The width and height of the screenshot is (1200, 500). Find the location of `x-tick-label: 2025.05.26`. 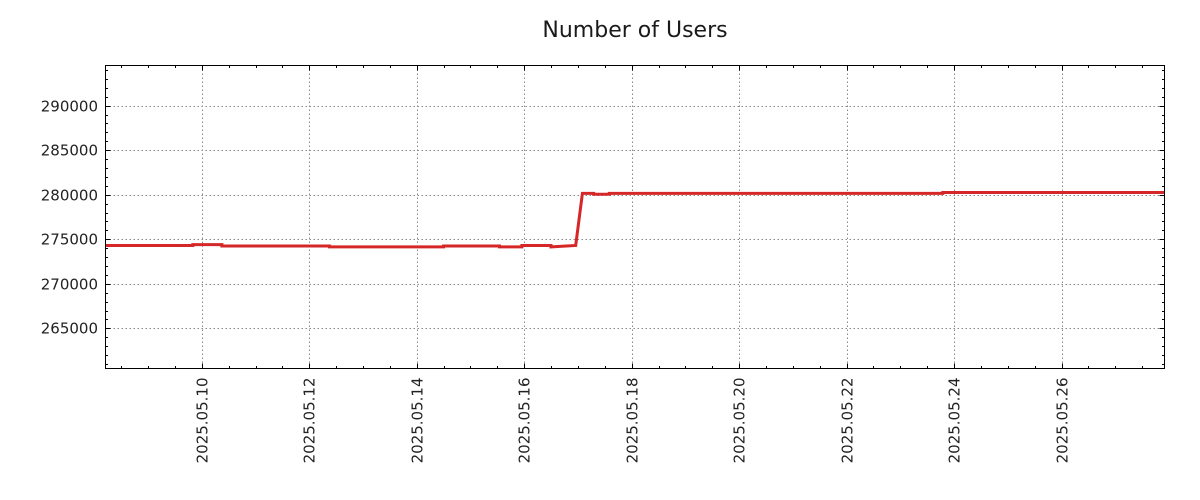

x-tick-label: 2025.05.26 is located at coordinates (1063, 421).